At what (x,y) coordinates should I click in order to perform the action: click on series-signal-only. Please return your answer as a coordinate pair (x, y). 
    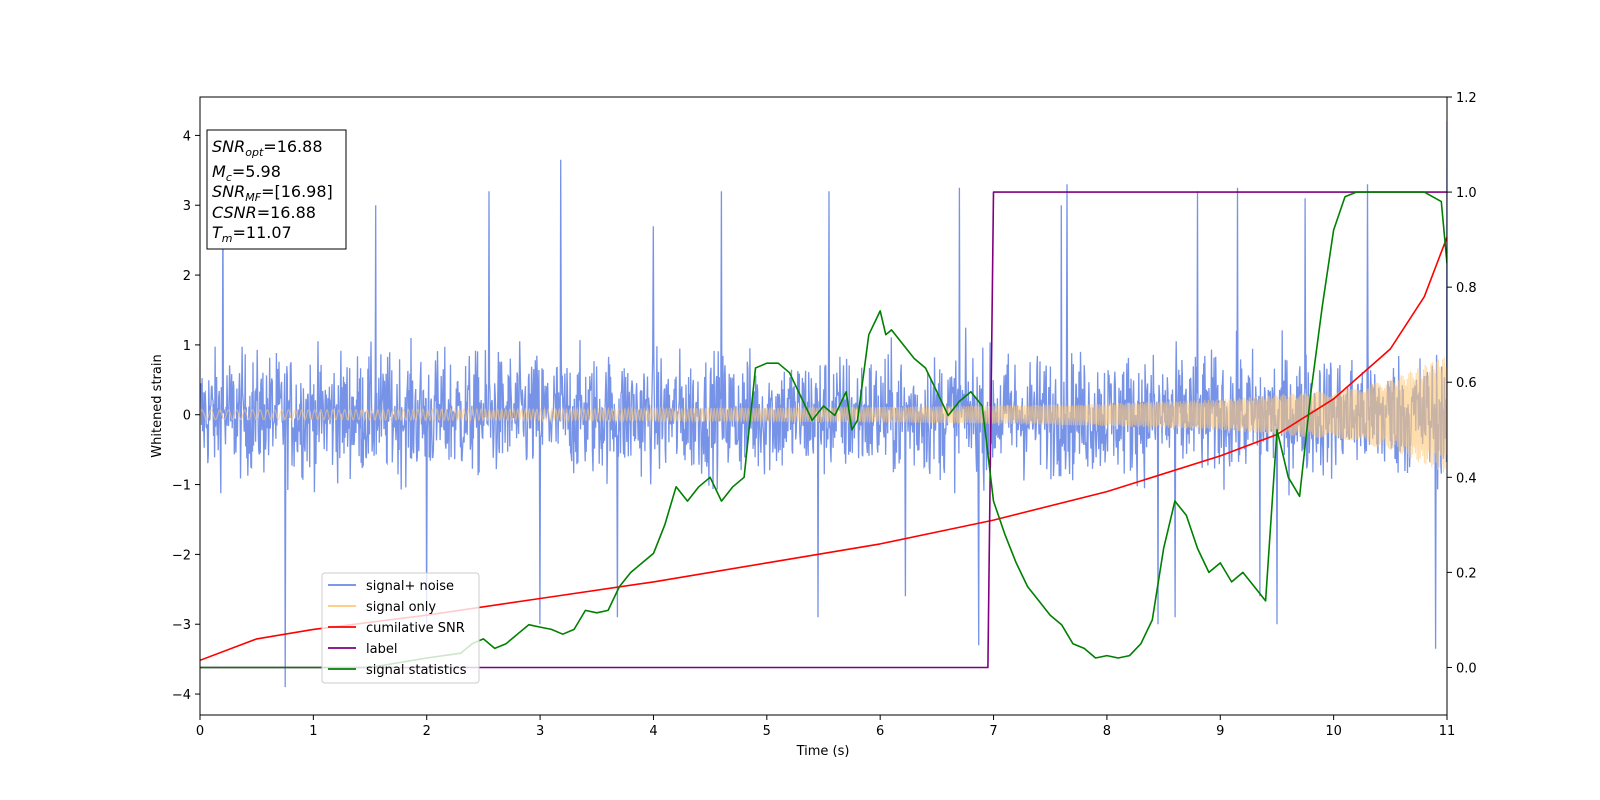
    Looking at the image, I should click on (823, 415).